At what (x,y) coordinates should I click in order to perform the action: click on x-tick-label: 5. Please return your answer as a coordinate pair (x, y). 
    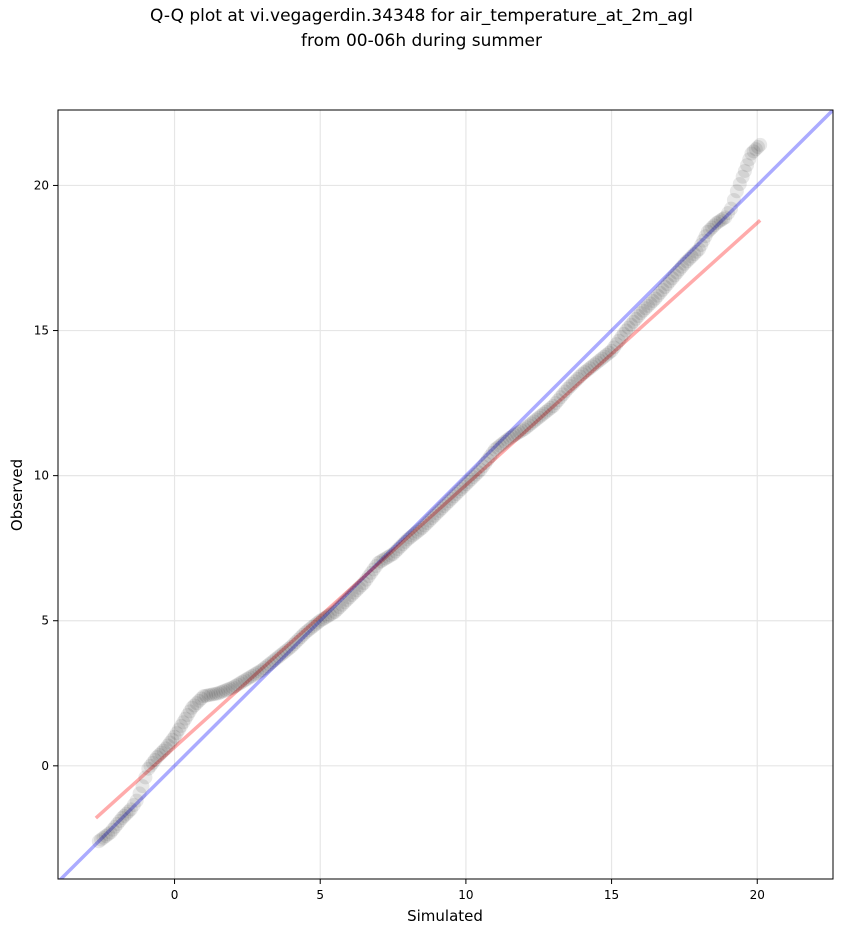
    Looking at the image, I should click on (320, 895).